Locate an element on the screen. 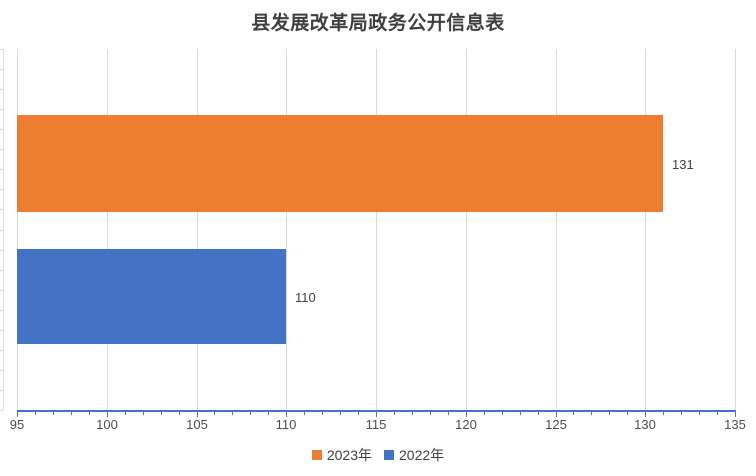  value-axis-label: 120 is located at coordinates (466, 424).